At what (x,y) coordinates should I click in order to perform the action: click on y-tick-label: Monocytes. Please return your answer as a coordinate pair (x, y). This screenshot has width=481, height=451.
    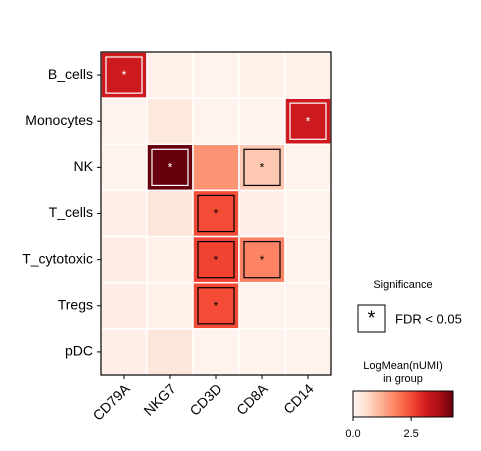
    Looking at the image, I should click on (59, 120).